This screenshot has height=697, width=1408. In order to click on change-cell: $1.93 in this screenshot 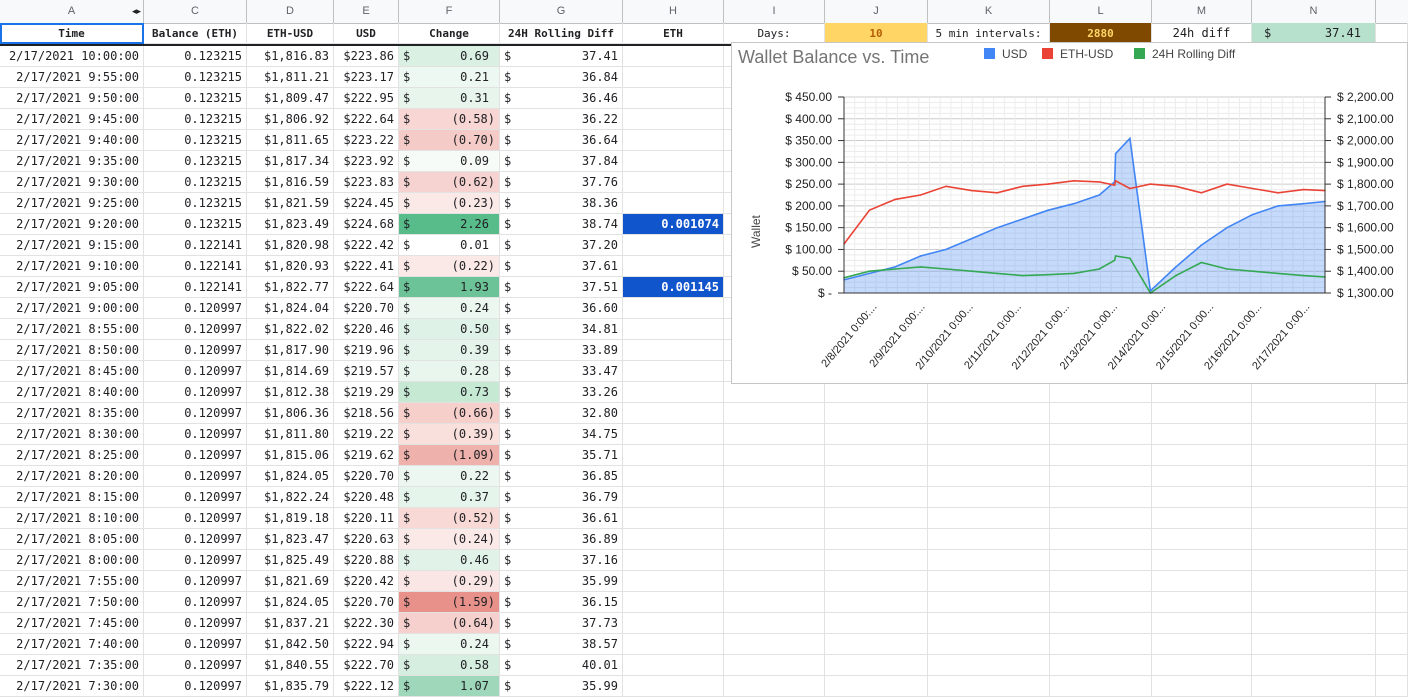, I will do `click(449, 287)`.